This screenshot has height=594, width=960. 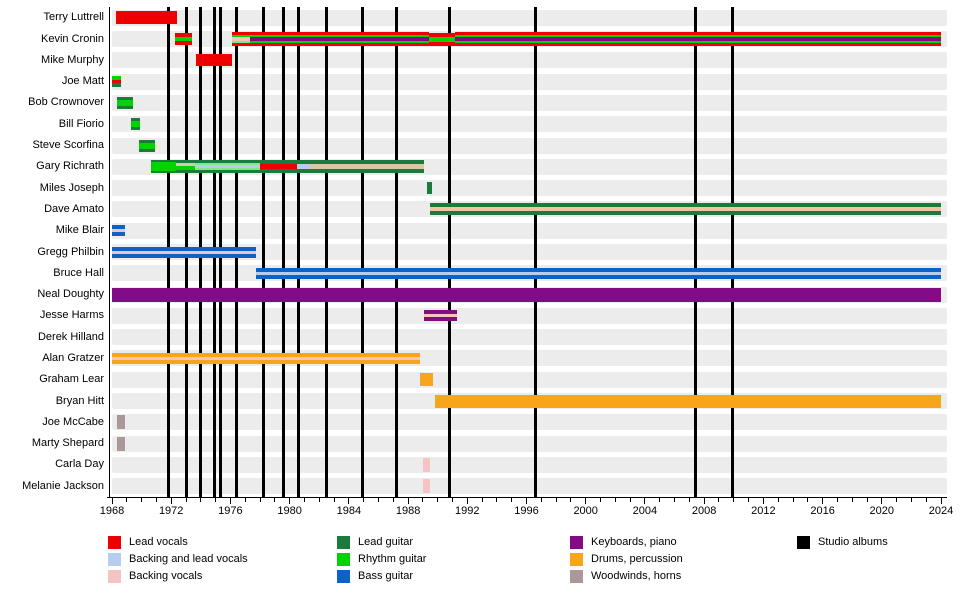 What do you see at coordinates (853, 542) in the screenshot?
I see `legend-label: Studio albums` at bounding box center [853, 542].